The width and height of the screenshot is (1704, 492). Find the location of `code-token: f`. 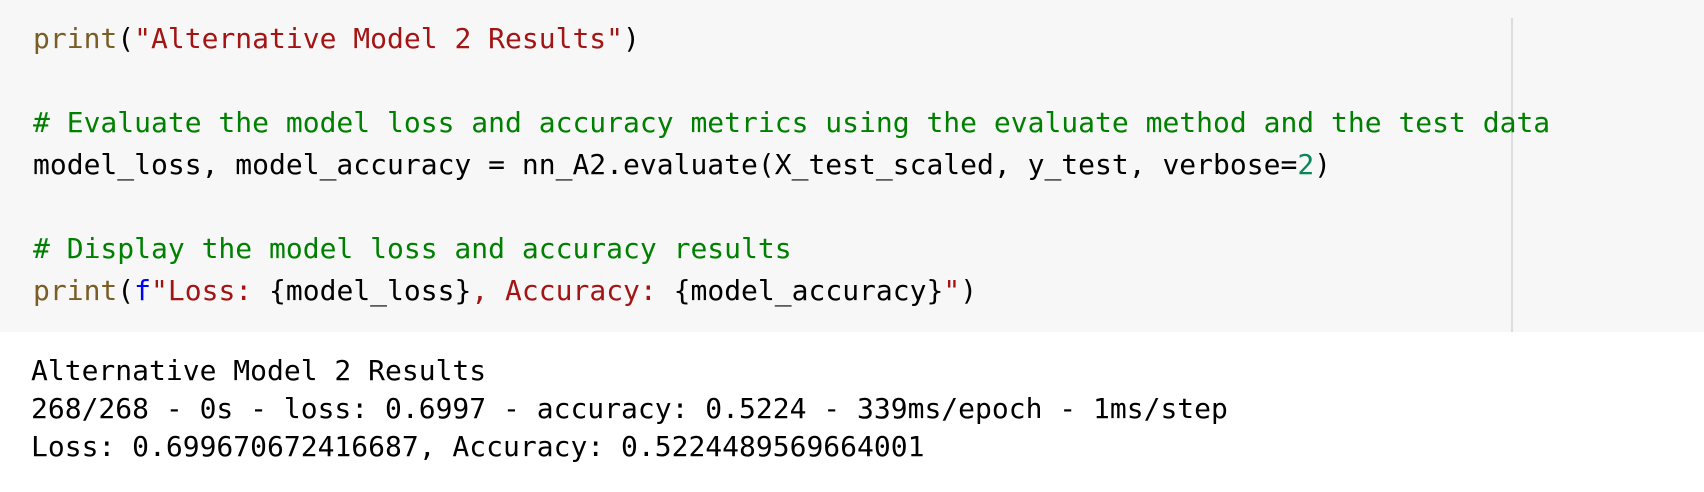

code-token: f is located at coordinates (143, 290).